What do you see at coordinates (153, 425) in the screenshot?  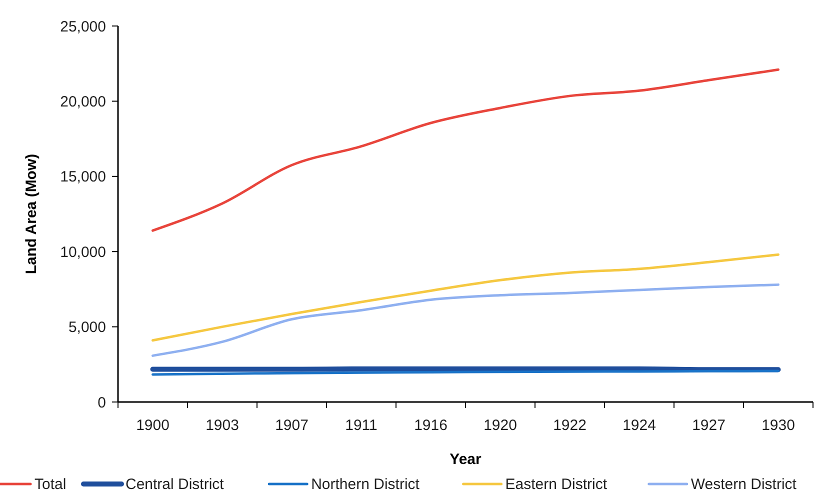 I see `x-tick-label: 1900` at bounding box center [153, 425].